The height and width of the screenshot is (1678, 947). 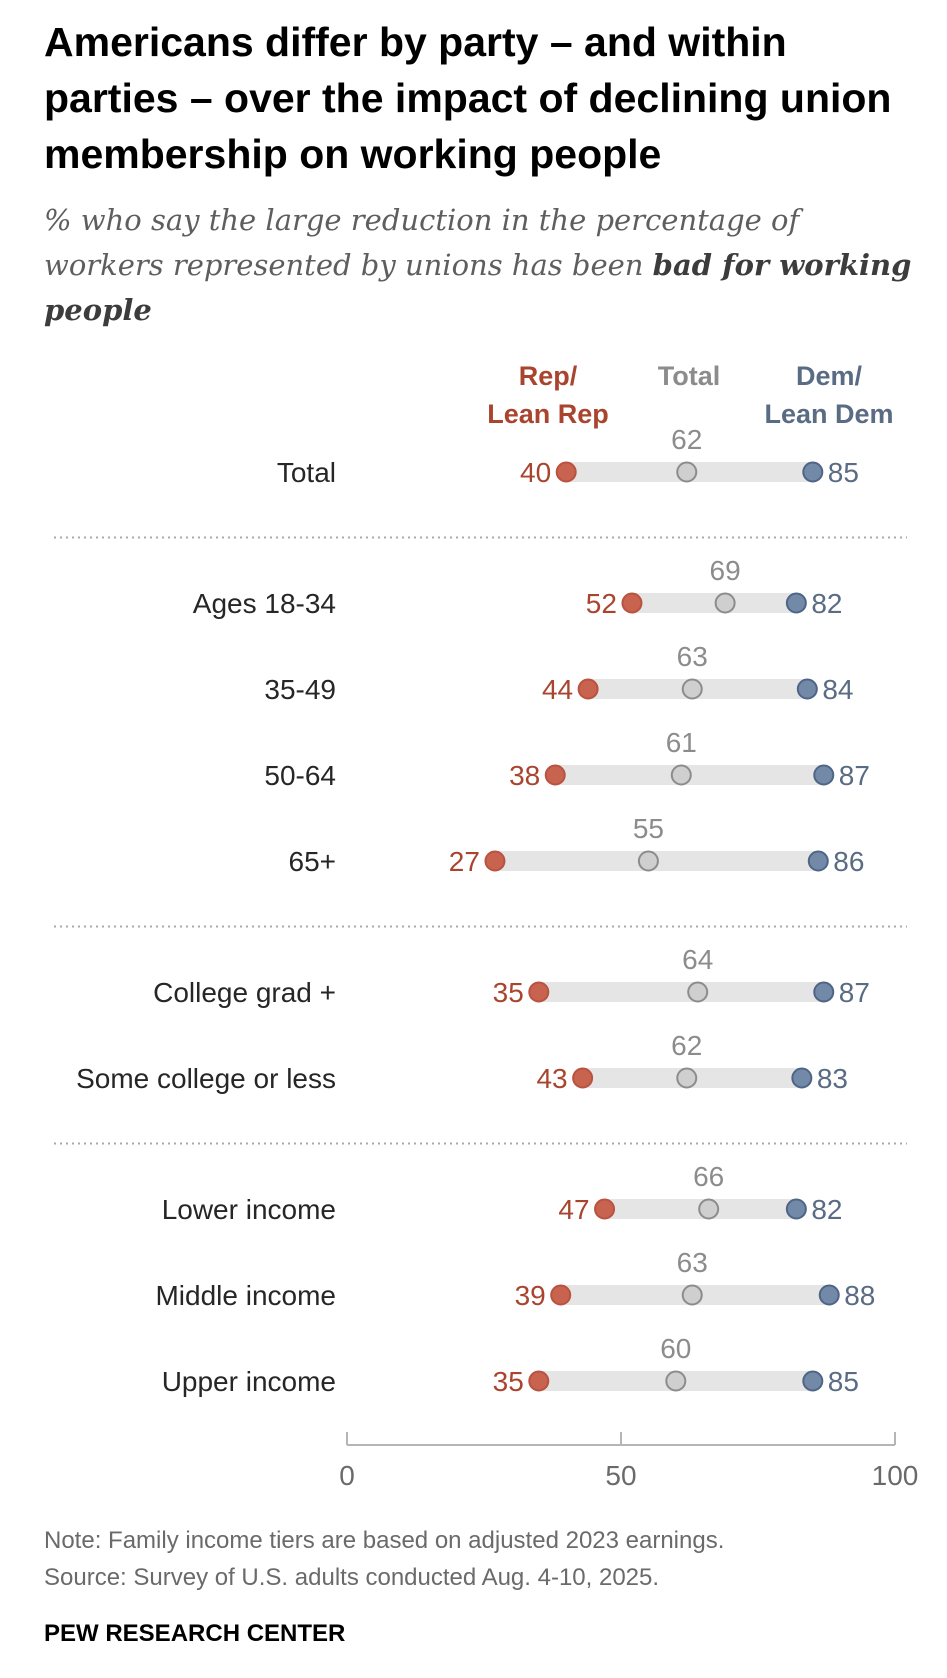 What do you see at coordinates (464, 861) in the screenshot?
I see `rep-value-label: 27` at bounding box center [464, 861].